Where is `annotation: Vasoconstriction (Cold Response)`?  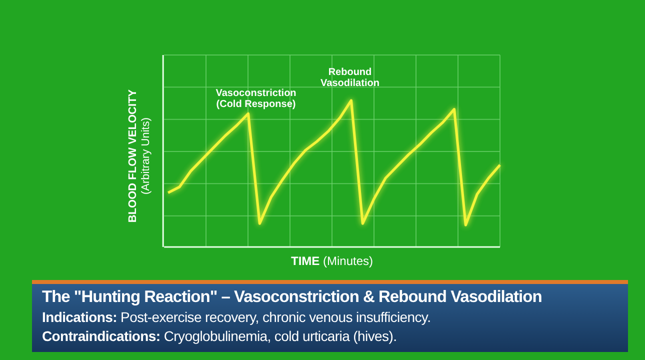 annotation: Vasoconstriction (Cold Response) is located at coordinates (256, 99).